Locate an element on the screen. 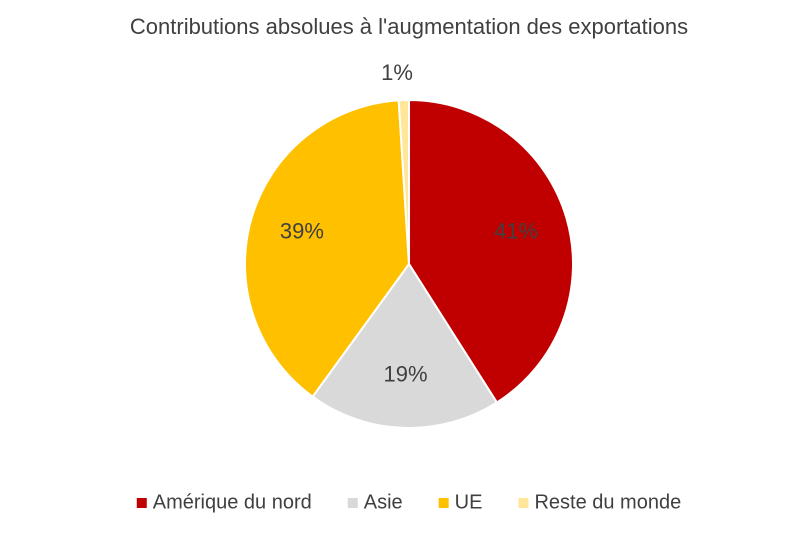  legend-label: Amérique du nord is located at coordinates (232, 502).